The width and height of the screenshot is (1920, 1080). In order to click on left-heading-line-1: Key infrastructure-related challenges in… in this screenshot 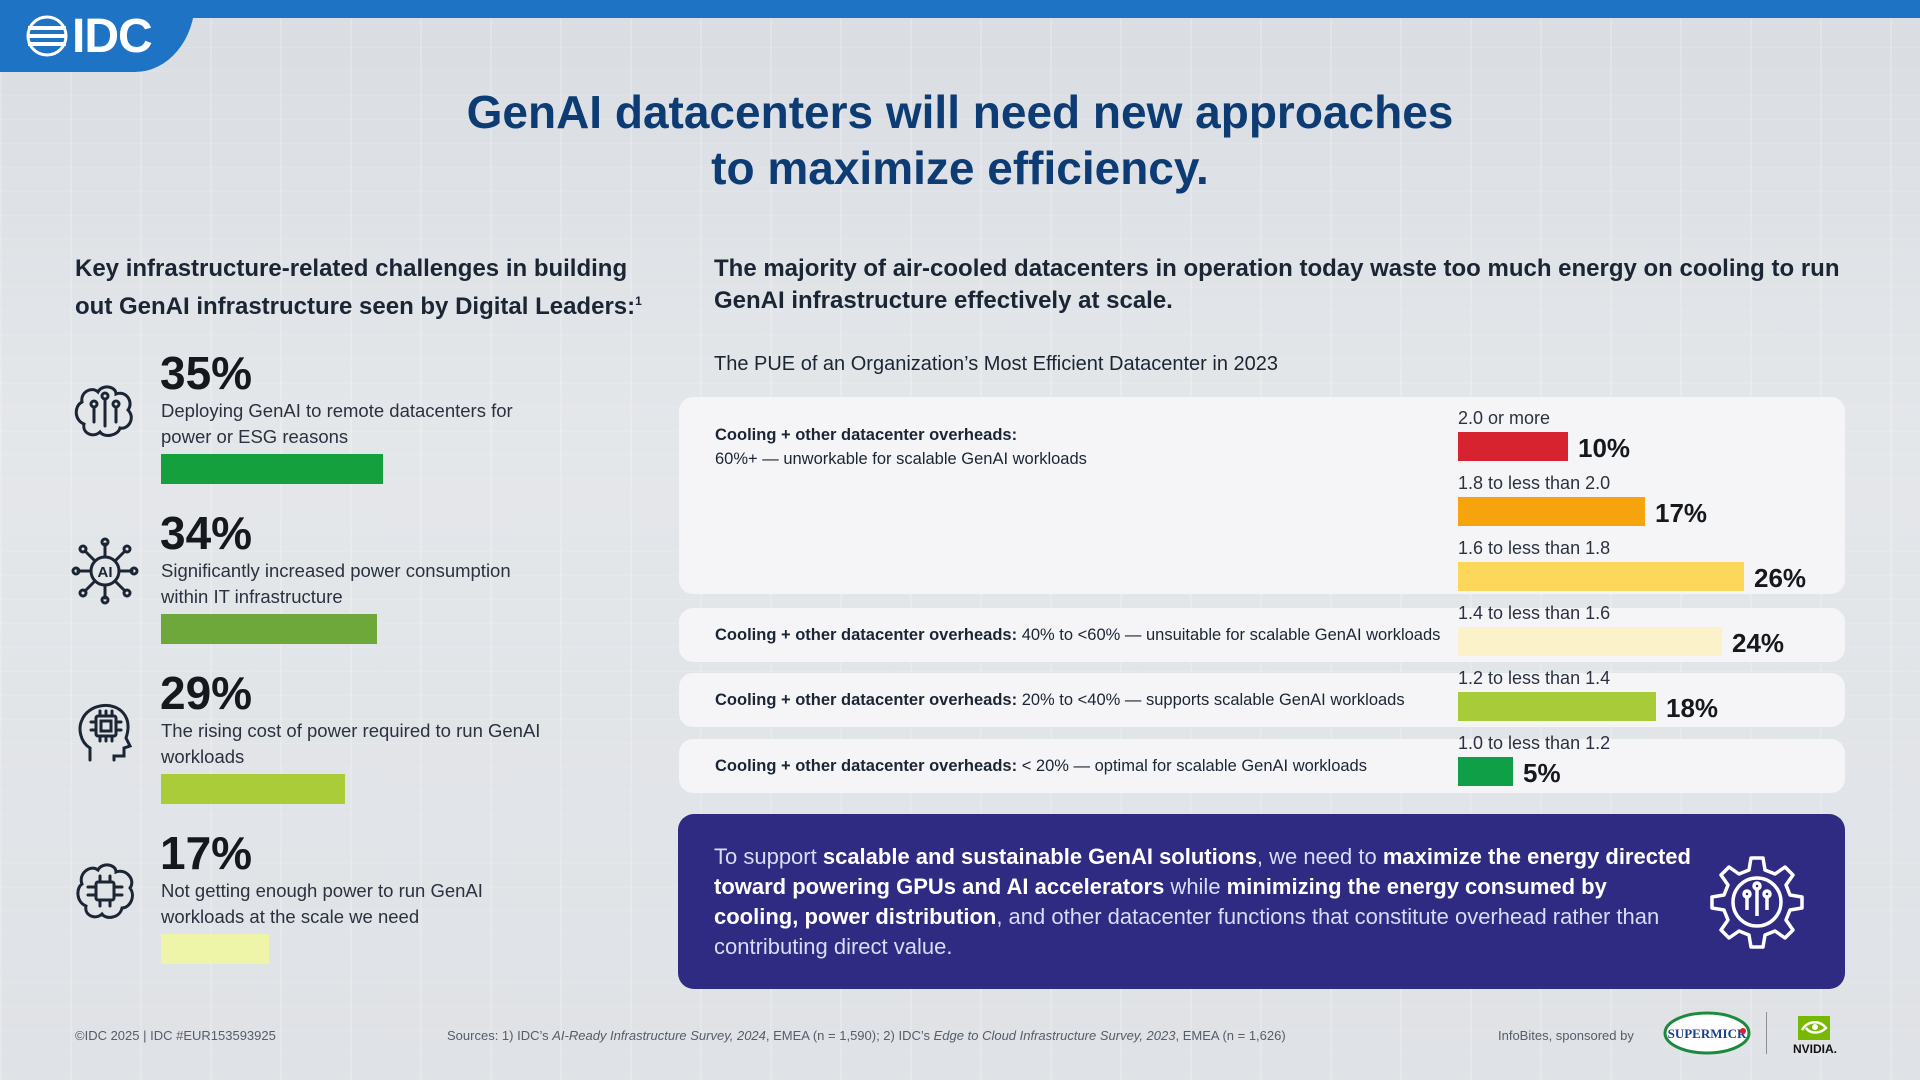, I will do `click(351, 268)`.